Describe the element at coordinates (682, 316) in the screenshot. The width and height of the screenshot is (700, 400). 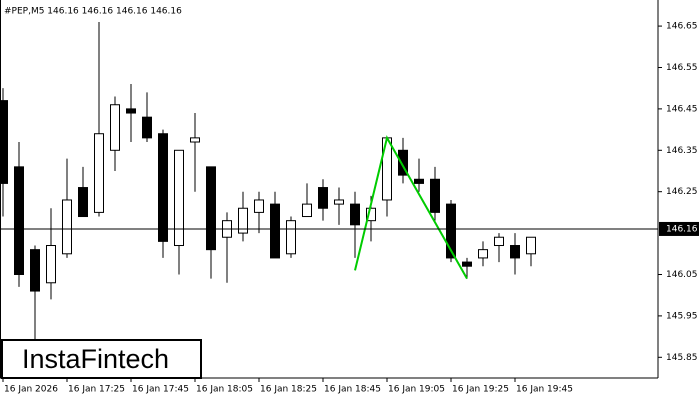
I see `y-tick-label: 145.95` at that location.